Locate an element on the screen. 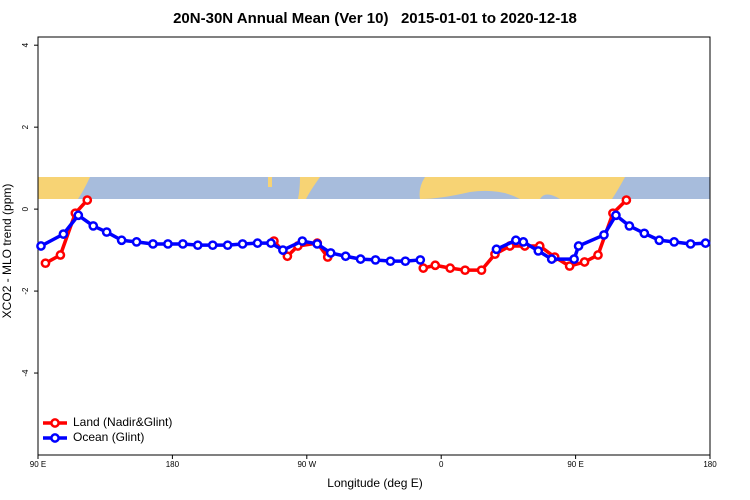 This screenshot has width=750, height=500. y-axis-label: XCO2 - MLO trend (ppm) is located at coordinates (7, 251).